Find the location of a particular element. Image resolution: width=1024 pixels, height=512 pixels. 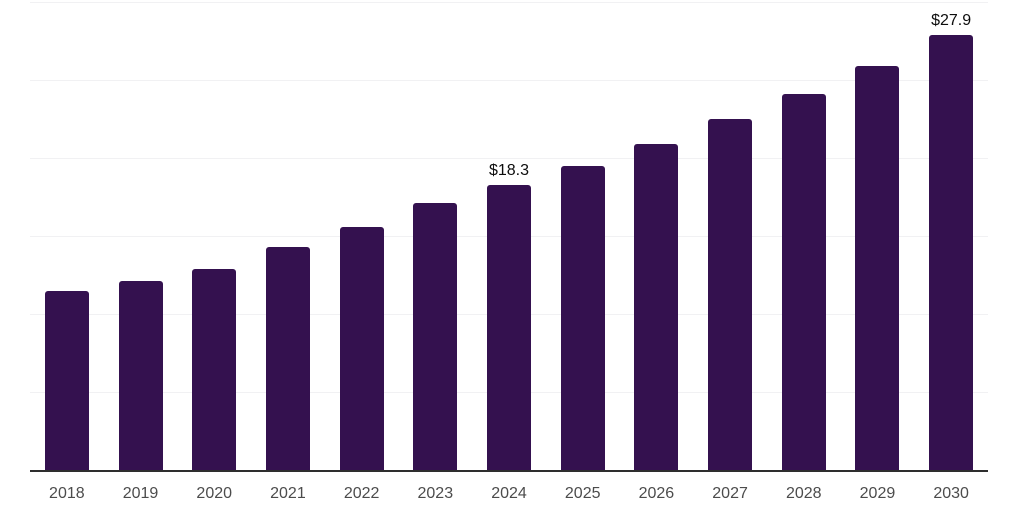

bar-2022 is located at coordinates (361, 348).